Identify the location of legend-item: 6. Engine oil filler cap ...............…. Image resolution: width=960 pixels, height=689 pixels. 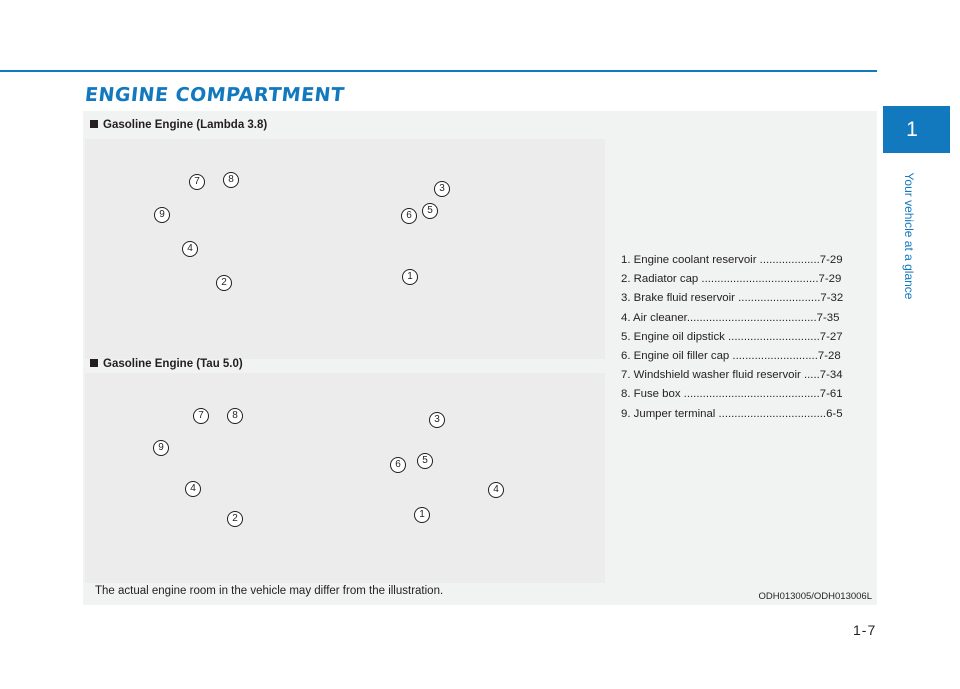
(731, 355).